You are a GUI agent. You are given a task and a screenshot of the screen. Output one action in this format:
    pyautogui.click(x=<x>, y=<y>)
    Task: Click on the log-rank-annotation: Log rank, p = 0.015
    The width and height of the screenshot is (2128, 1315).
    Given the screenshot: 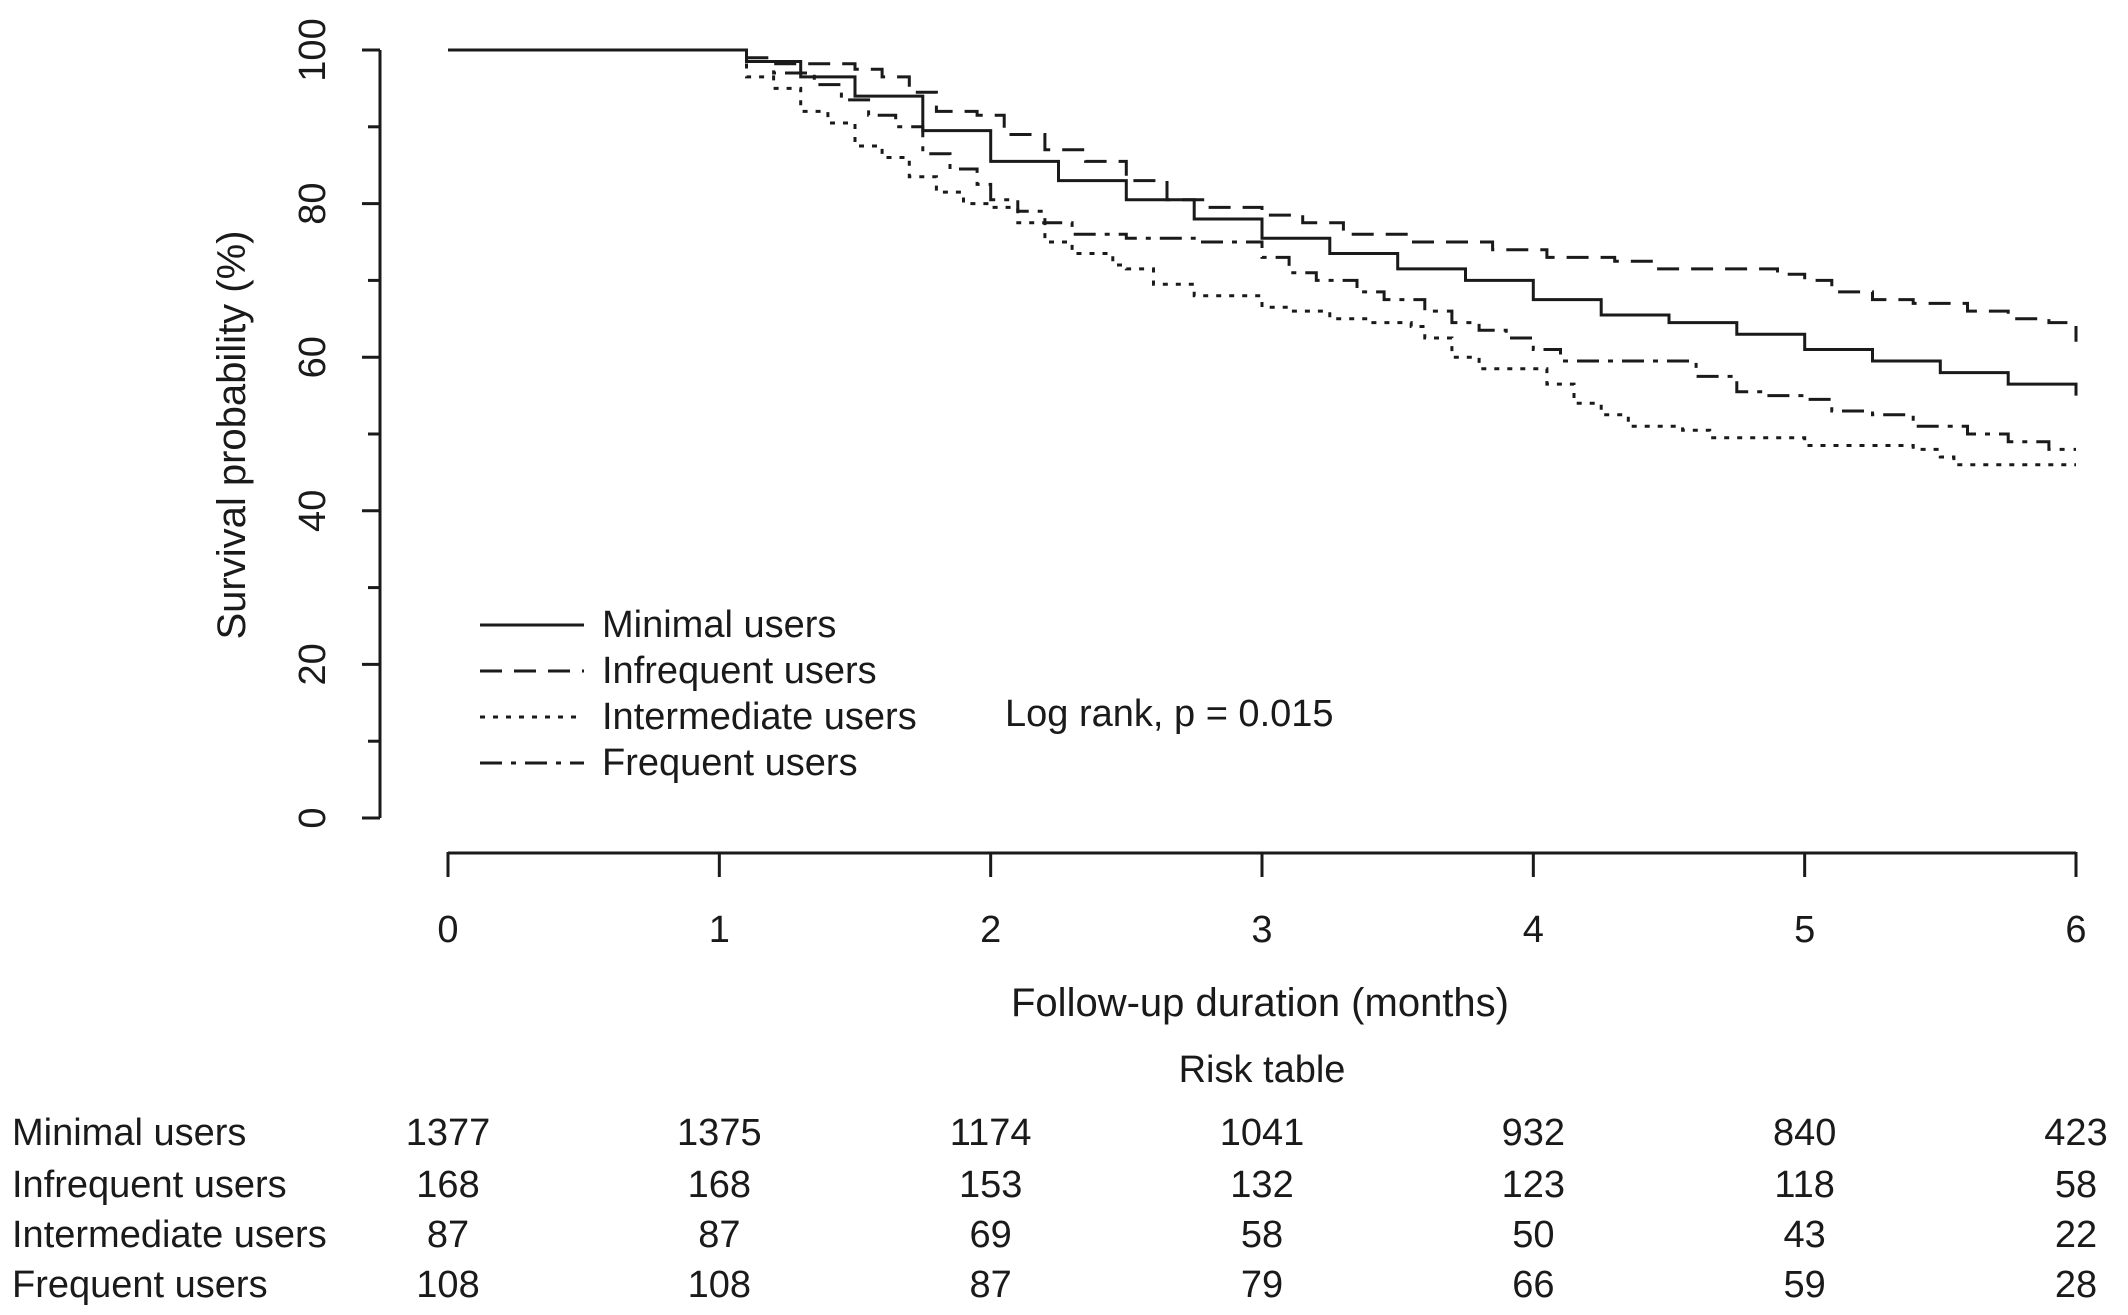 What is the action you would take?
    pyautogui.click(x=1169, y=714)
    